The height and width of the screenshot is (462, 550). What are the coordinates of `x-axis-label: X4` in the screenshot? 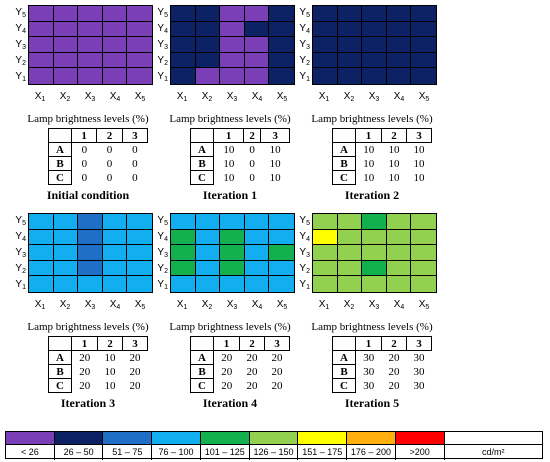 It's located at (115, 97).